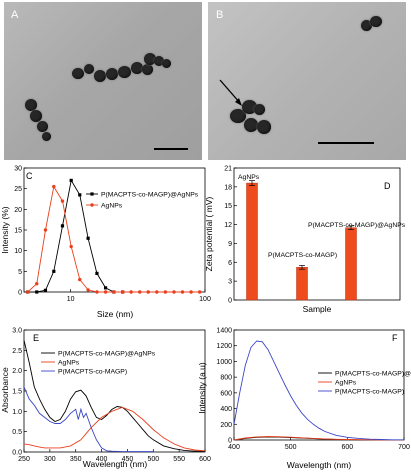 Image resolution: width=411 pixels, height=472 pixels. What do you see at coordinates (230, 282) in the screenshot?
I see `y-tick-label: 3` at bounding box center [230, 282].